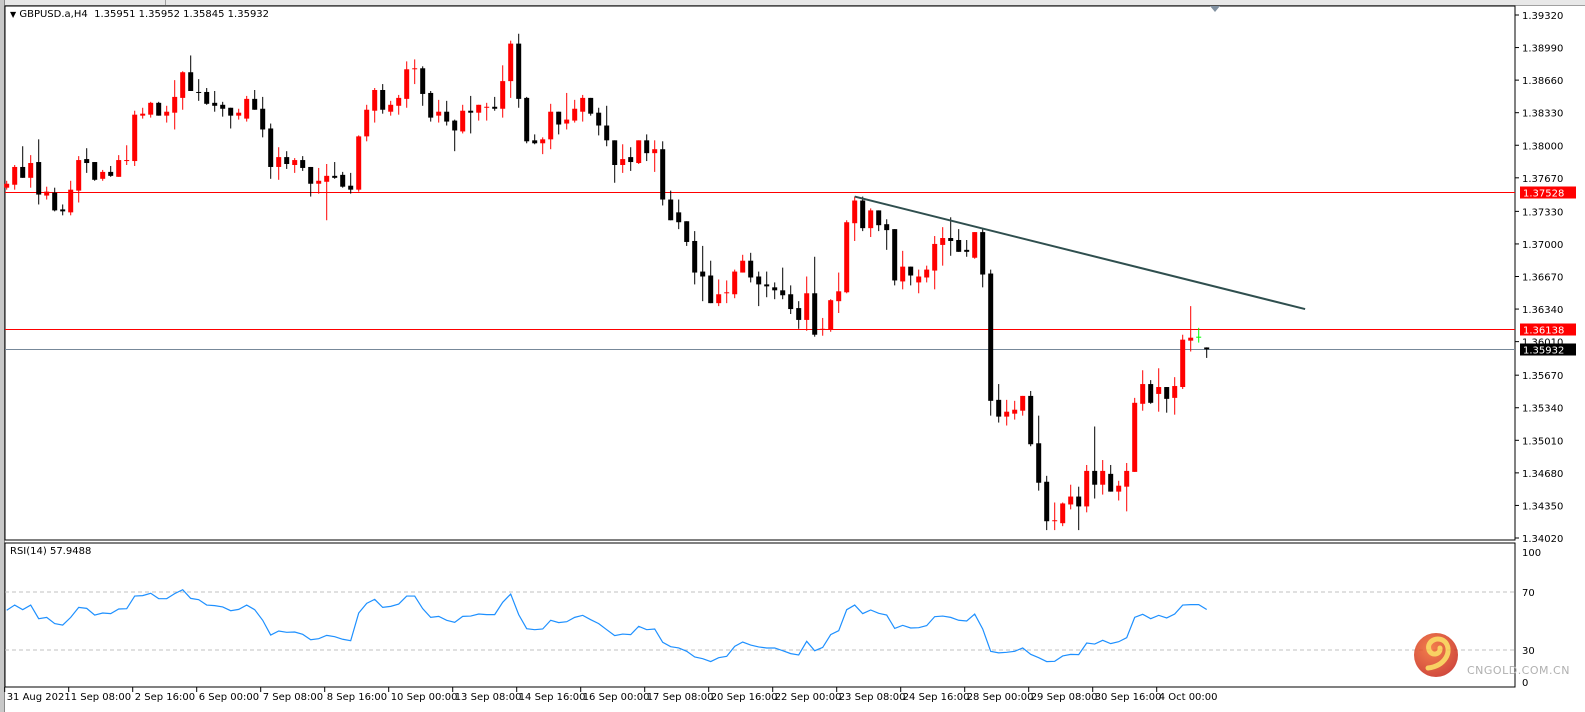 This screenshot has height=712, width=1585. Describe the element at coordinates (1528, 651) in the screenshot. I see `rsi-tick-label: 30` at that location.